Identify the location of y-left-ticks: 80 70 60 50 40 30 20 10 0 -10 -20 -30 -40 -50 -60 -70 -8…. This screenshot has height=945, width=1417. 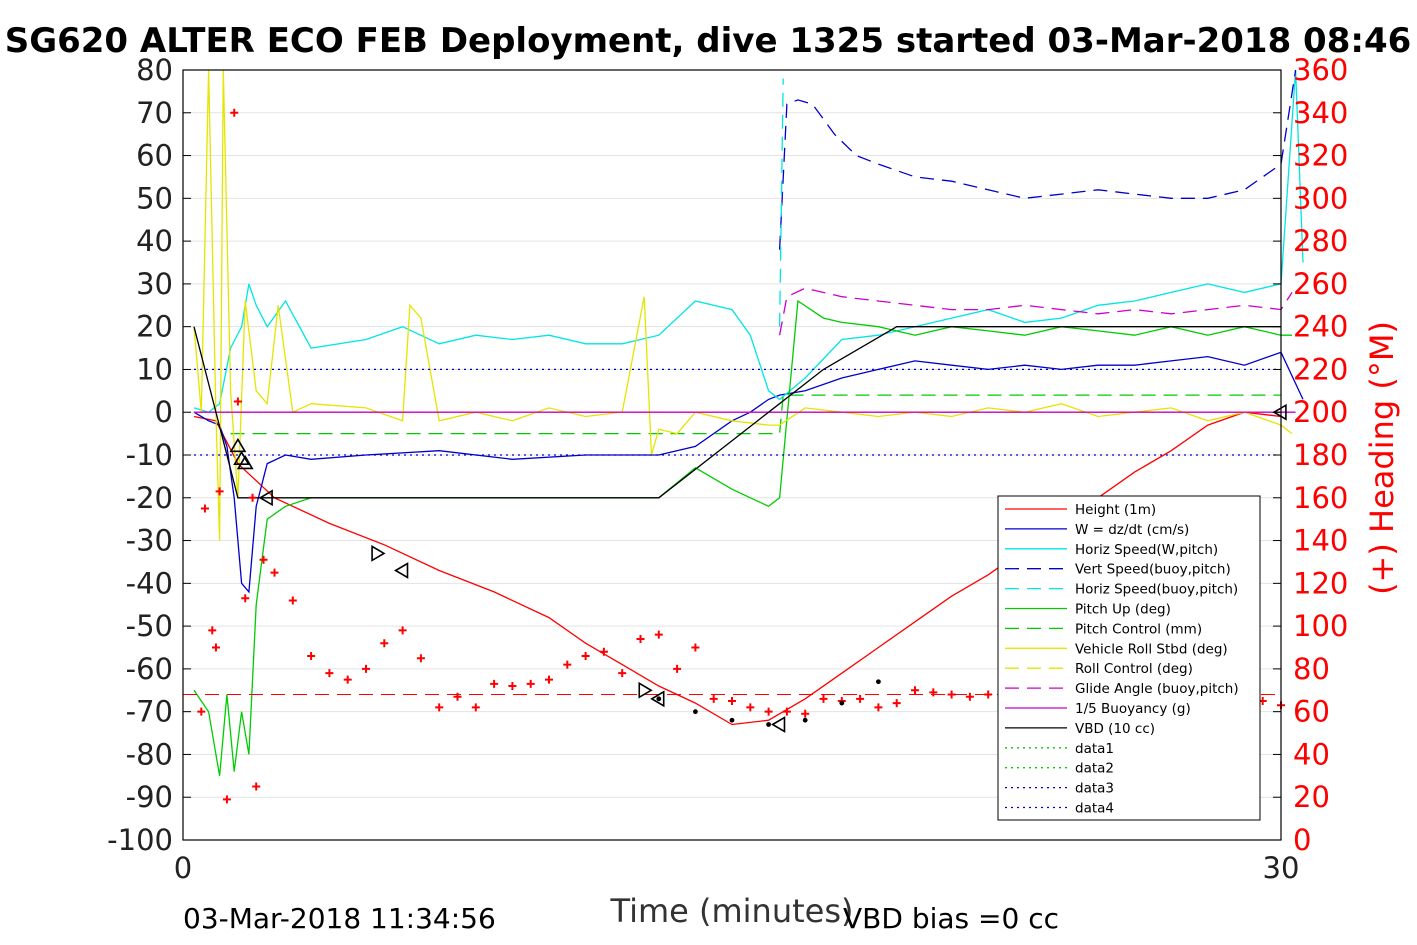
(149, 455).